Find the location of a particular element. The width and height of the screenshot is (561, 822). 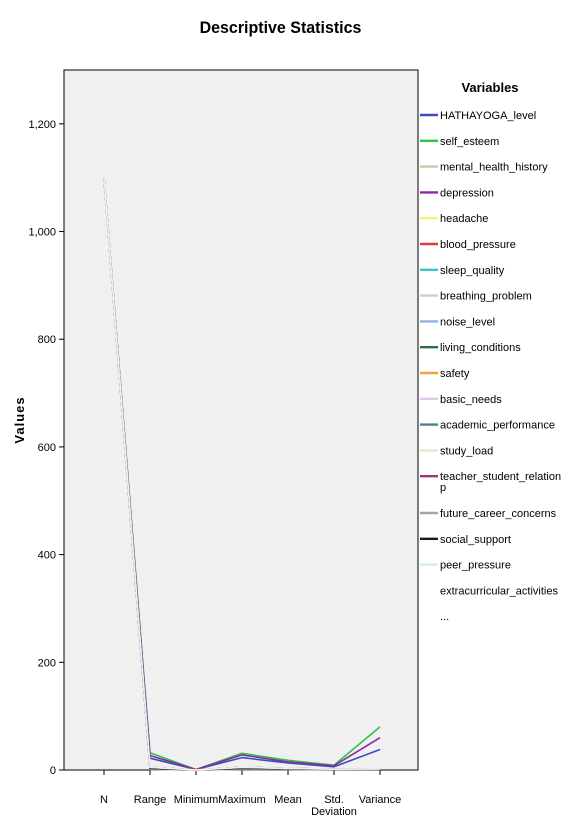

legend-label: self_esteem is located at coordinates (469, 142).